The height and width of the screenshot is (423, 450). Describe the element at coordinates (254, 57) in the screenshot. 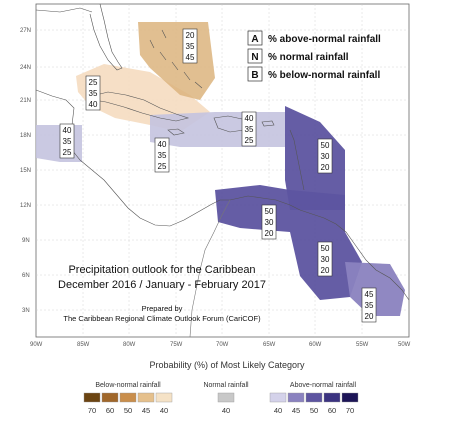

I see `svg-text: N` at that location.